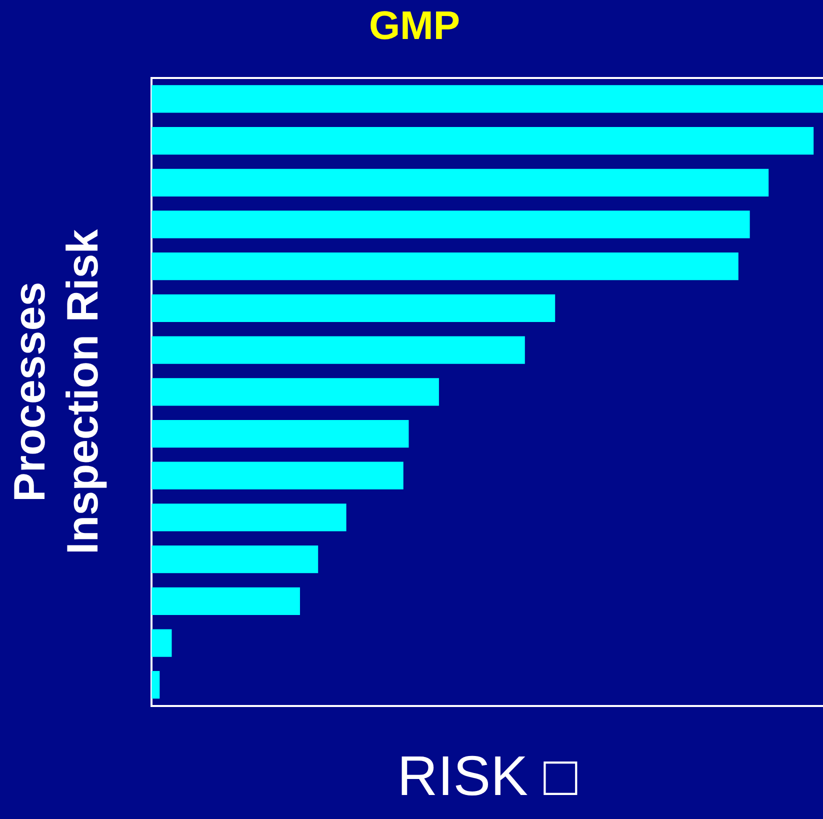 This screenshot has width=823, height=819. I want to click on y-axis-title: Processes Inspection Risk, so click(57, 391).